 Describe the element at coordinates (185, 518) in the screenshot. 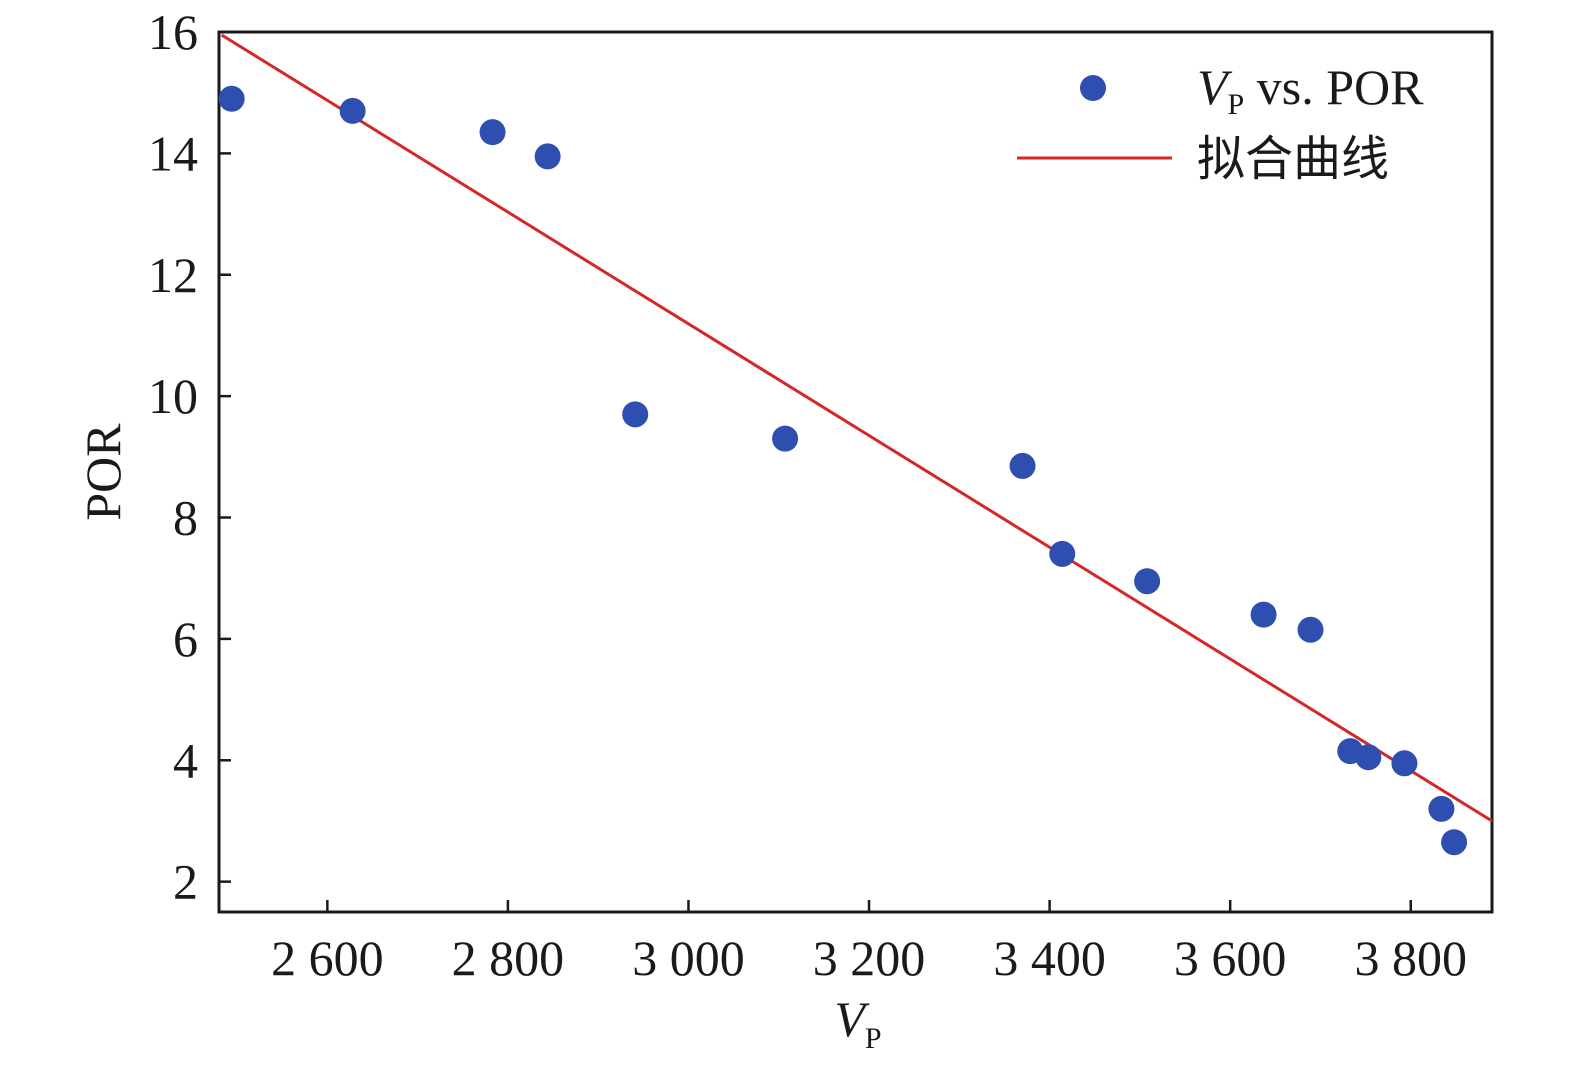

I see `y-tick-label: 8` at that location.